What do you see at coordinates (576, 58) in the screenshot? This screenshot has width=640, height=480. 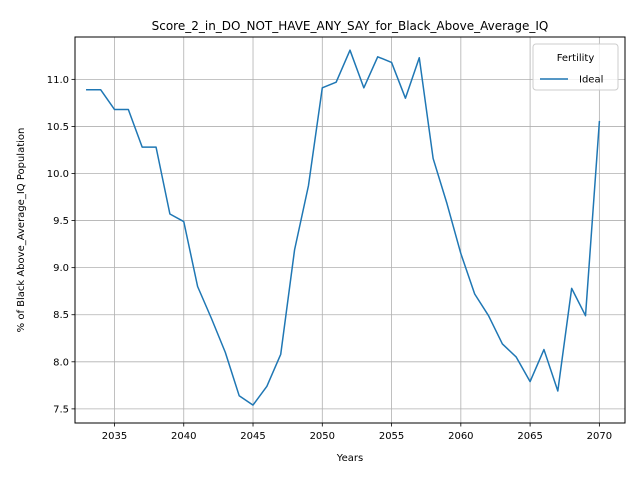 I see `legend-title: Fertility` at bounding box center [576, 58].